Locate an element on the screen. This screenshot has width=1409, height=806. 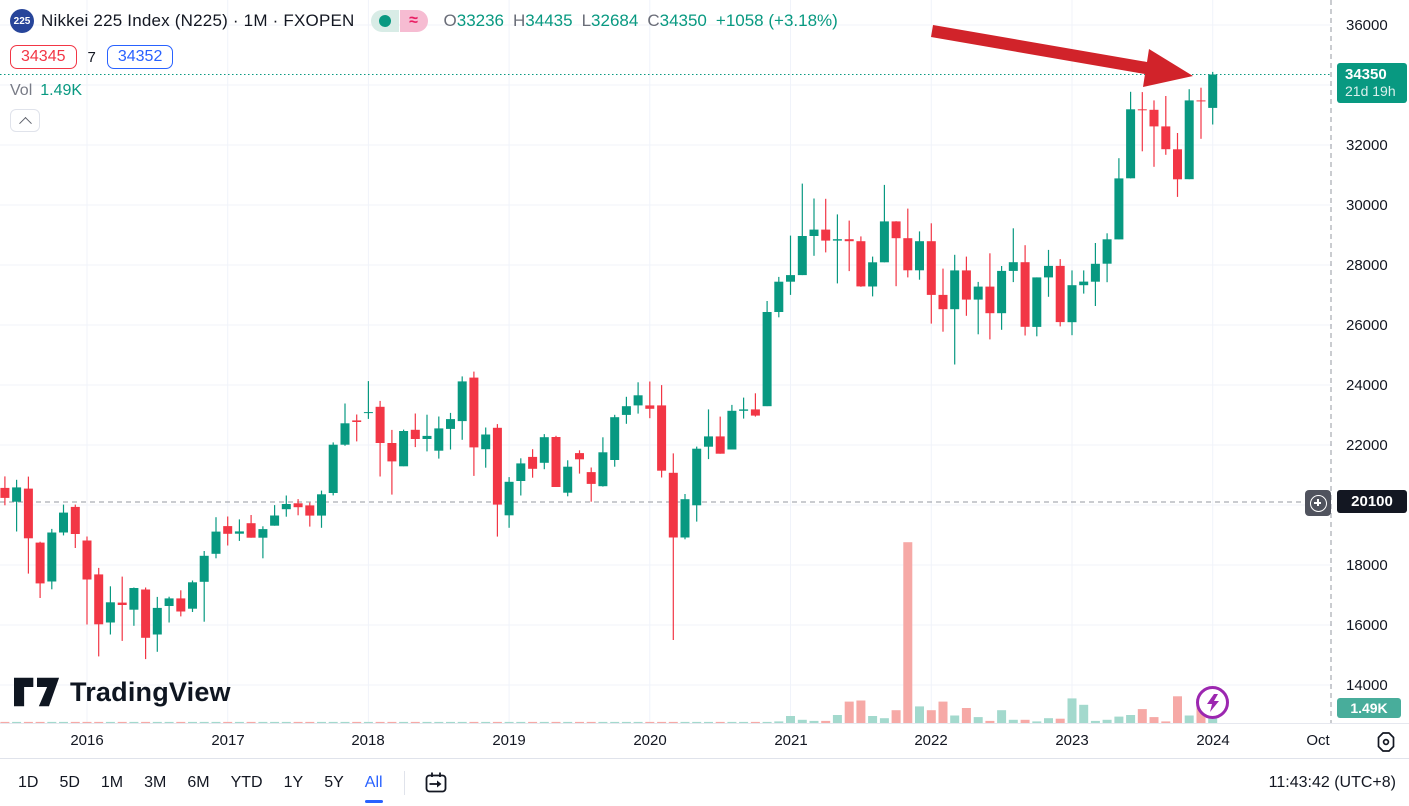
open-value: 33236 is located at coordinates (480, 20).